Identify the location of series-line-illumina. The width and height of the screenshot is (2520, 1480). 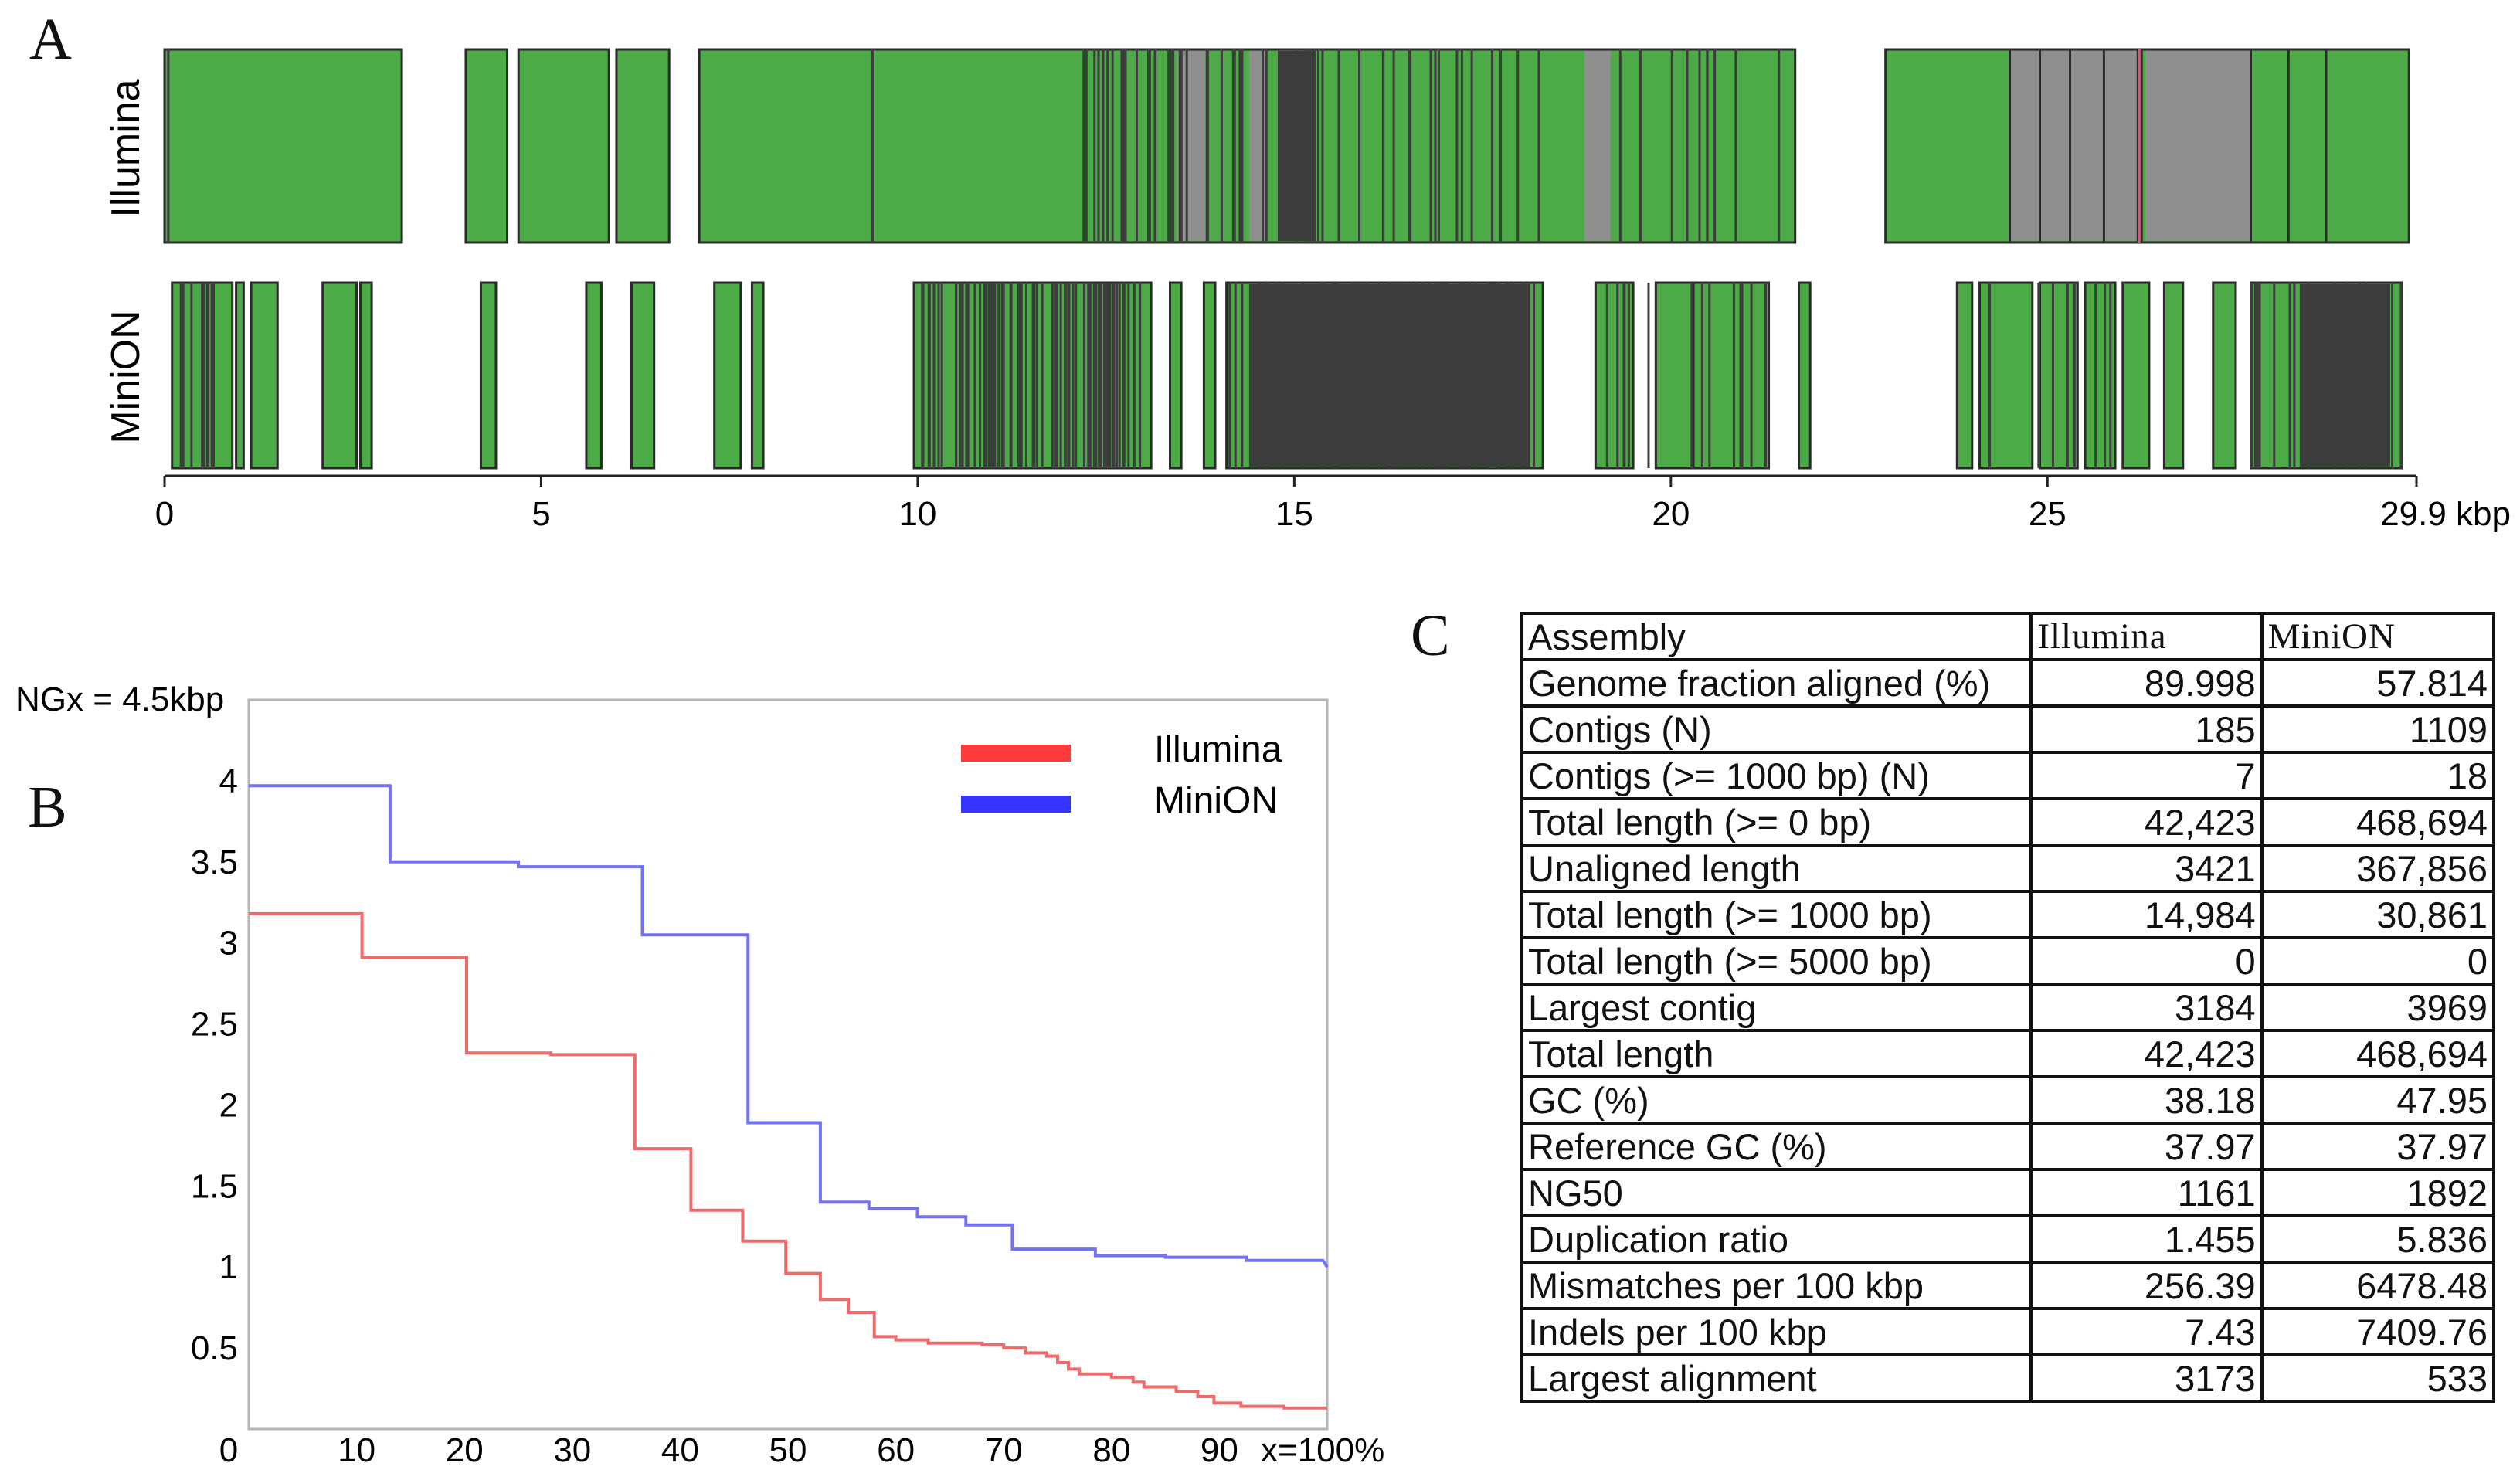
(788, 1161).